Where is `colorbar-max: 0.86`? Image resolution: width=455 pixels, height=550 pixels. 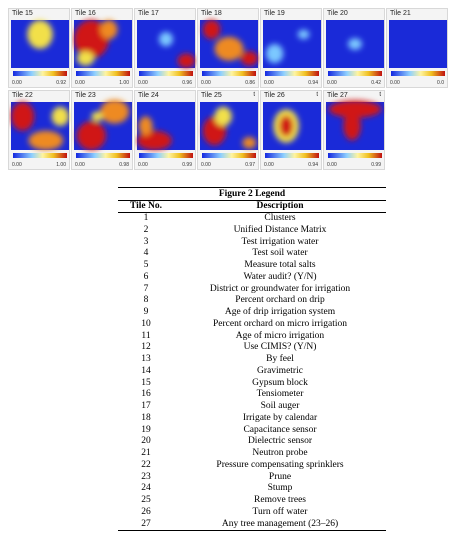
colorbar-max: 0.86 is located at coordinates (250, 83).